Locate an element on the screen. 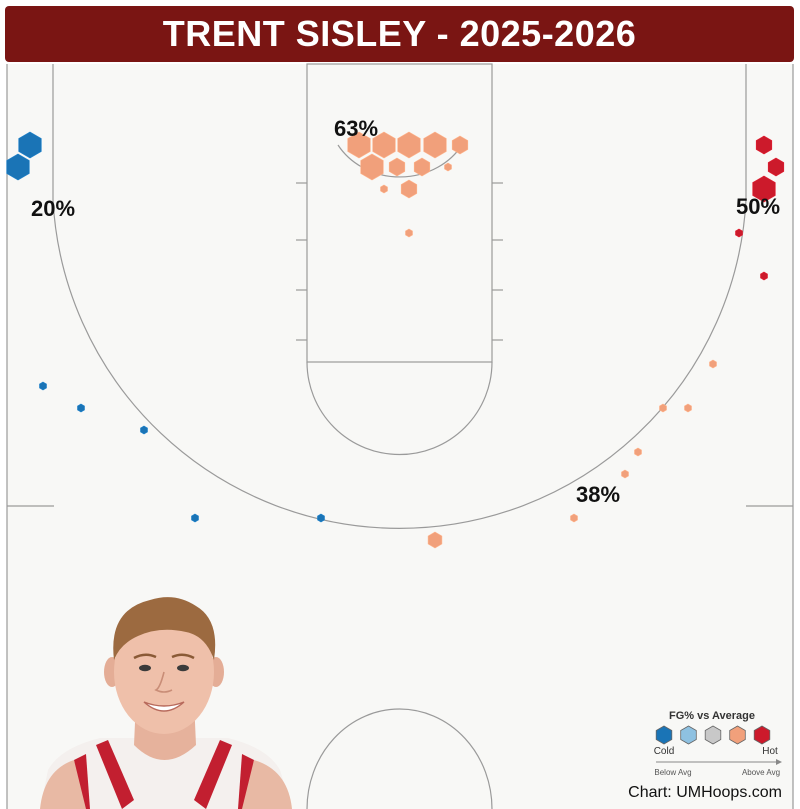  legend-swatch-avg is located at coordinates (713, 735).